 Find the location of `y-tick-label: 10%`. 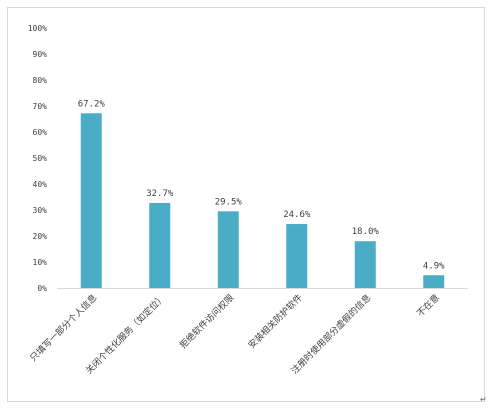

y-tick-label: 10% is located at coordinates (40, 262).